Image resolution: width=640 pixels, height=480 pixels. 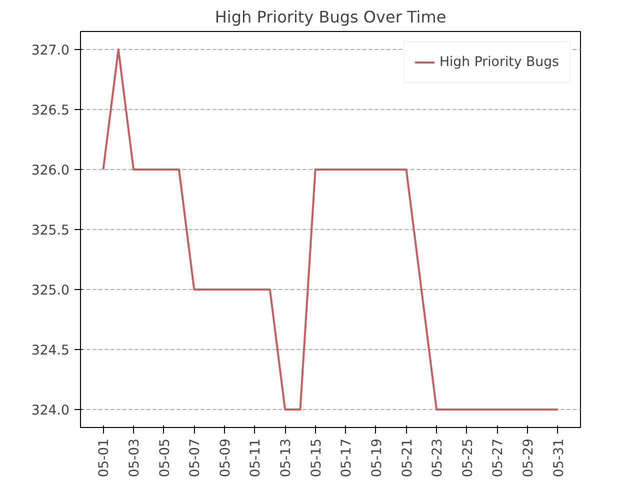 I want to click on x-tick-label: 05-17, so click(x=347, y=458).